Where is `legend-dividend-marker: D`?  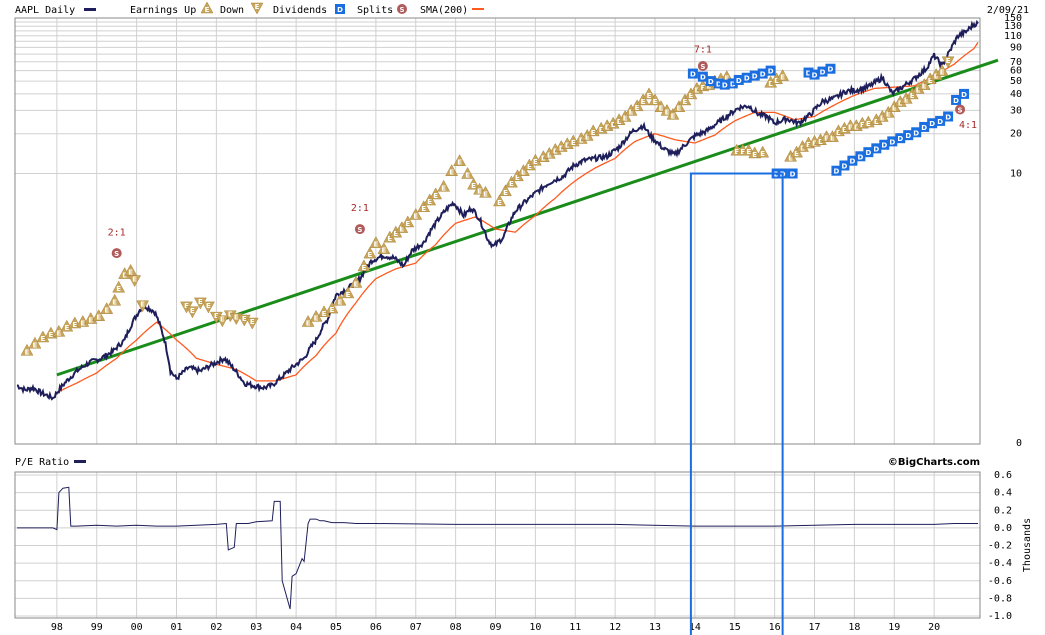
legend-dividend-marker: D is located at coordinates (340, 9).